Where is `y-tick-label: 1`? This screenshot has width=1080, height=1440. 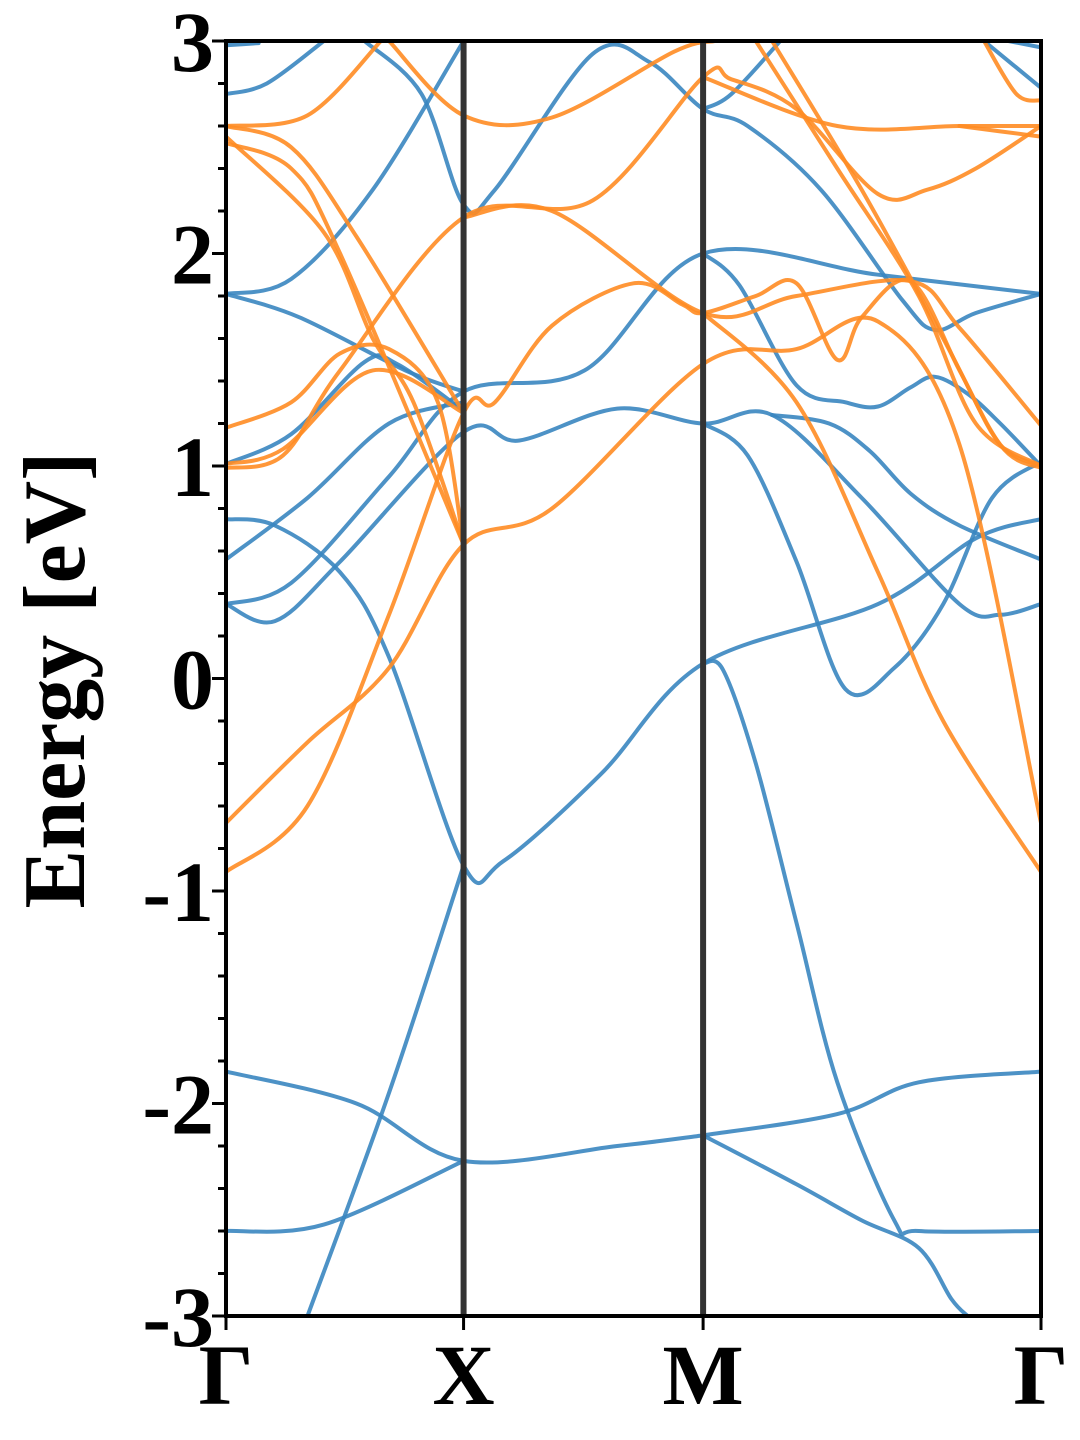 y-tick-label: 1 is located at coordinates (192, 467).